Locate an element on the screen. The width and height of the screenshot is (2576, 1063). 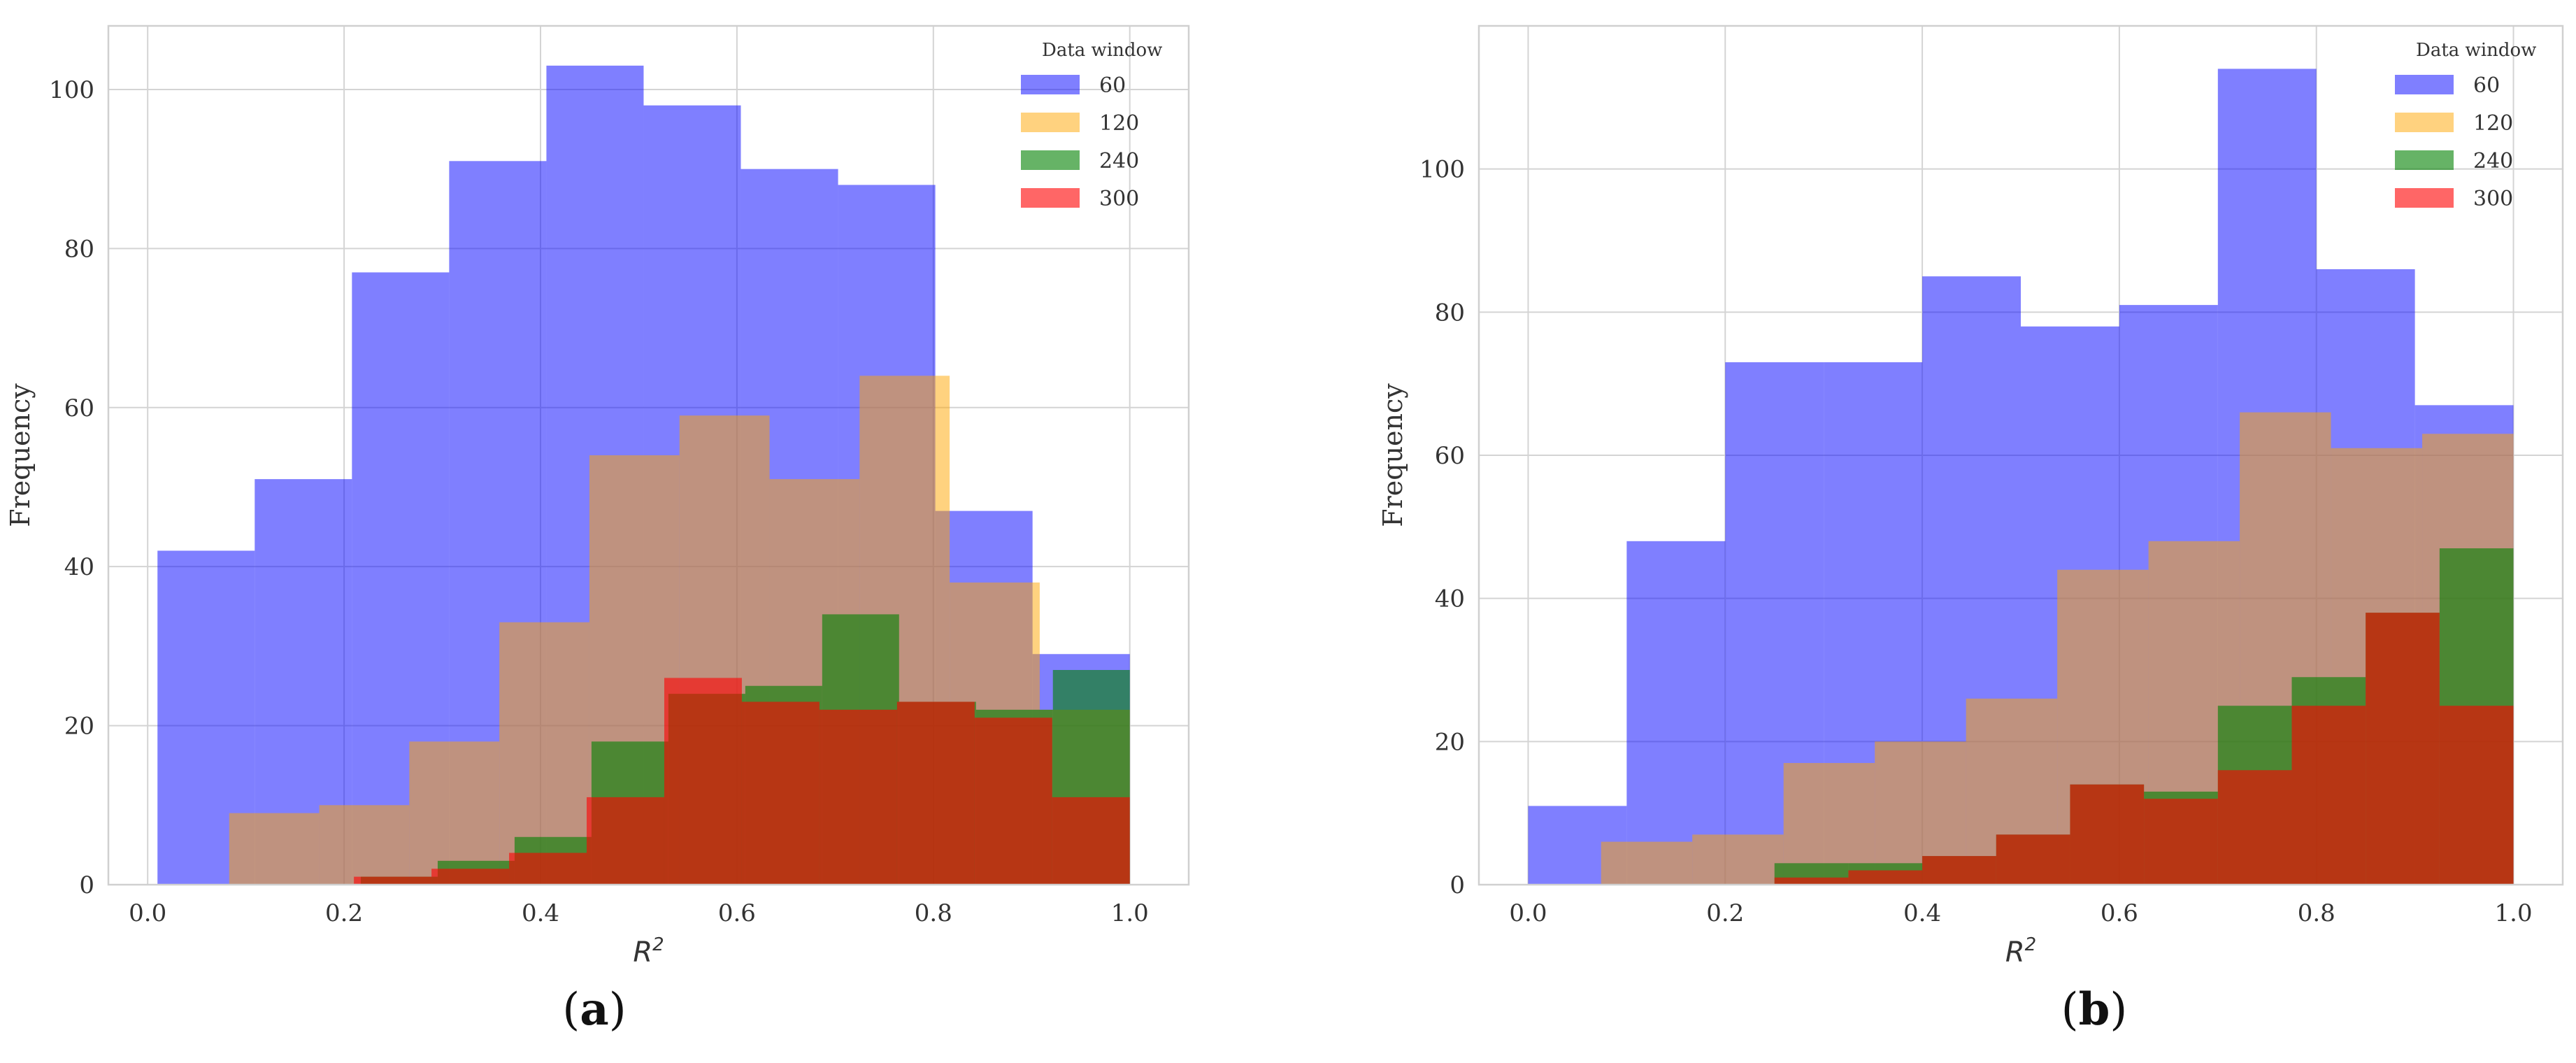
panel-label-letter: b is located at coordinates (2094, 1009).